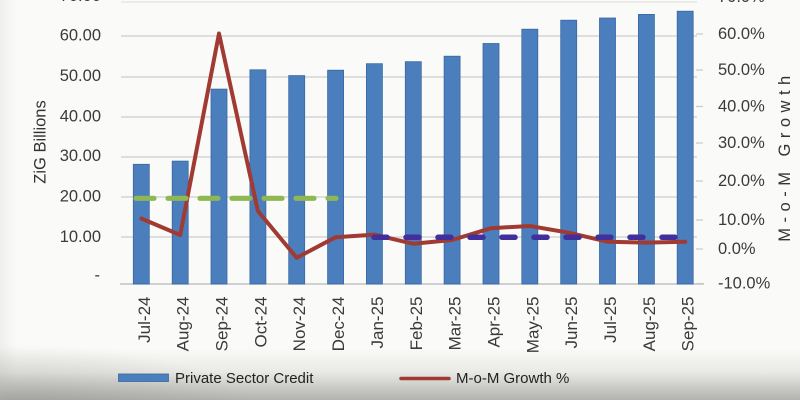 The image size is (800, 400). I want to click on svg-text: 60.0%, so click(741, 34).